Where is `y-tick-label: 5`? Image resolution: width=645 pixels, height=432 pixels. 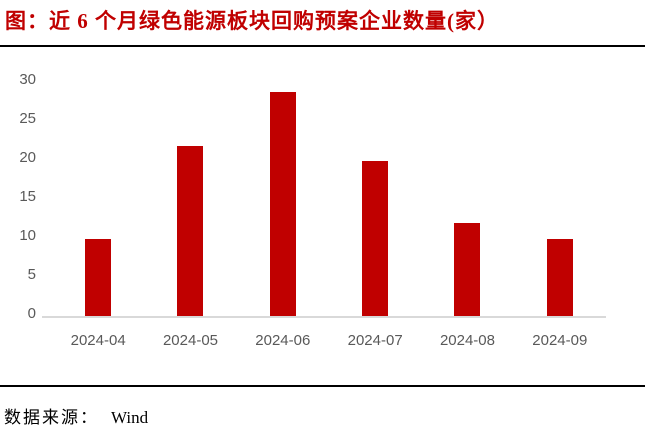 y-tick-label: 5 is located at coordinates (31, 274).